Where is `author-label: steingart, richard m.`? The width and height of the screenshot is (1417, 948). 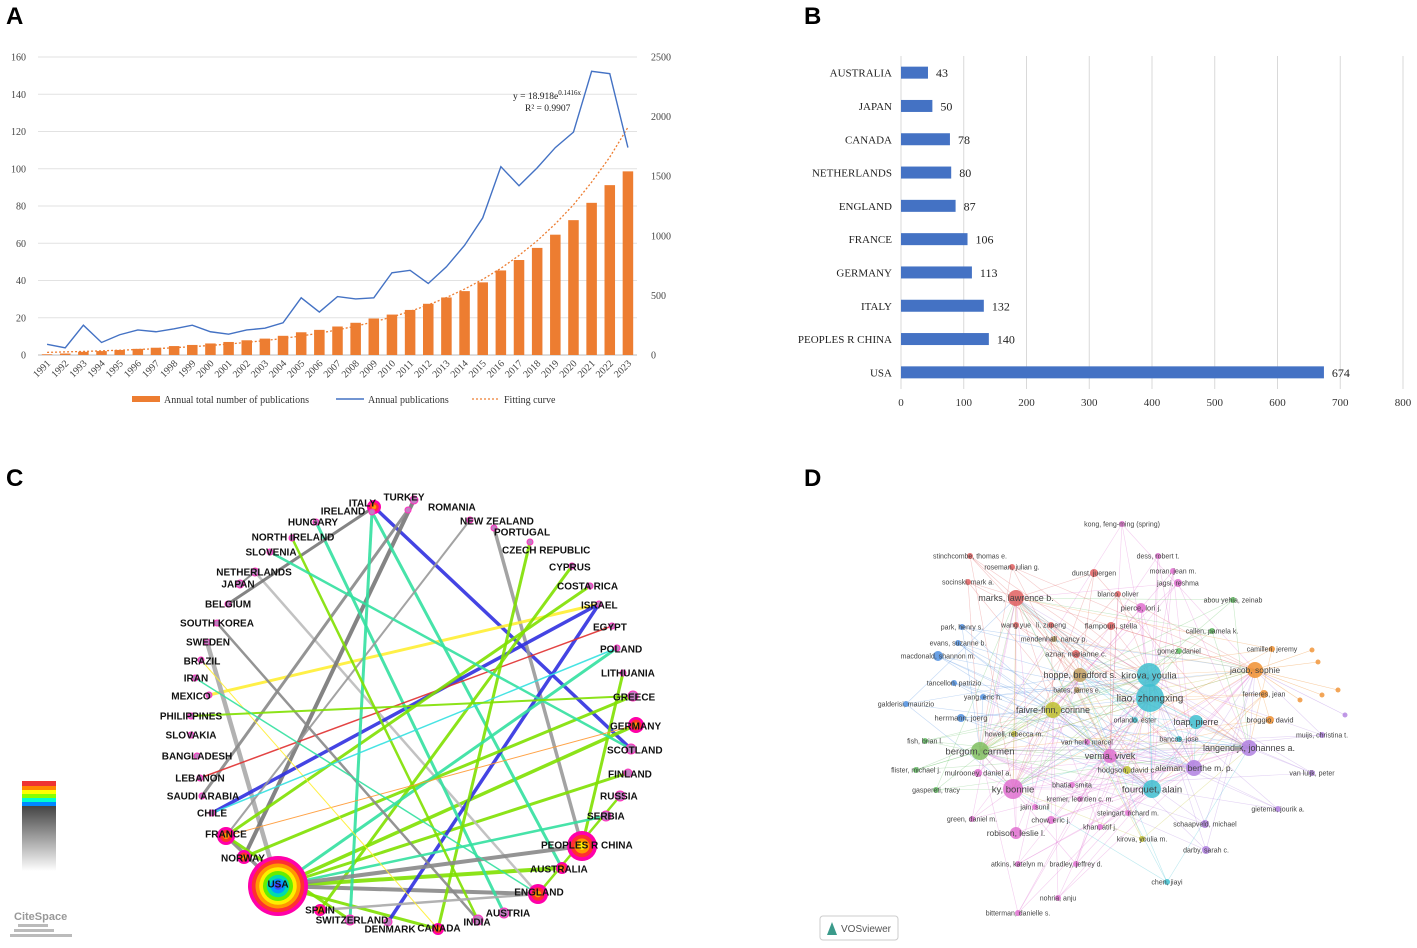 author-label: steingart, richard m. is located at coordinates (1128, 813).